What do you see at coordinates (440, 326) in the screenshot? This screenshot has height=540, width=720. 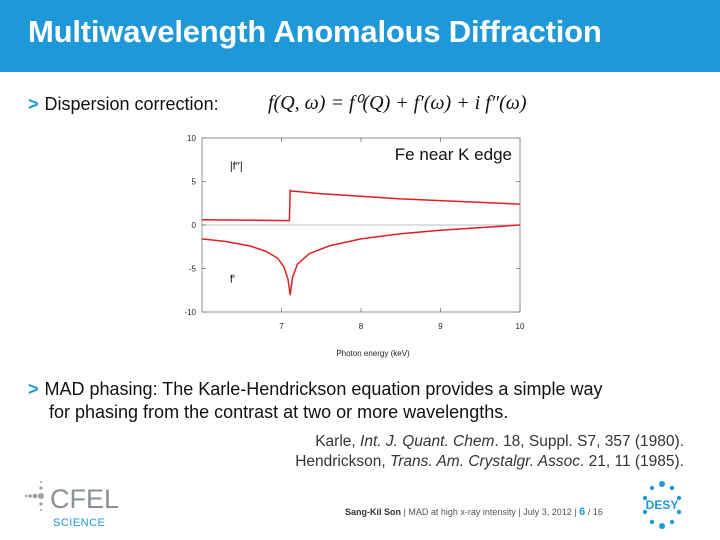 I see `x-tick-label: 9` at bounding box center [440, 326].